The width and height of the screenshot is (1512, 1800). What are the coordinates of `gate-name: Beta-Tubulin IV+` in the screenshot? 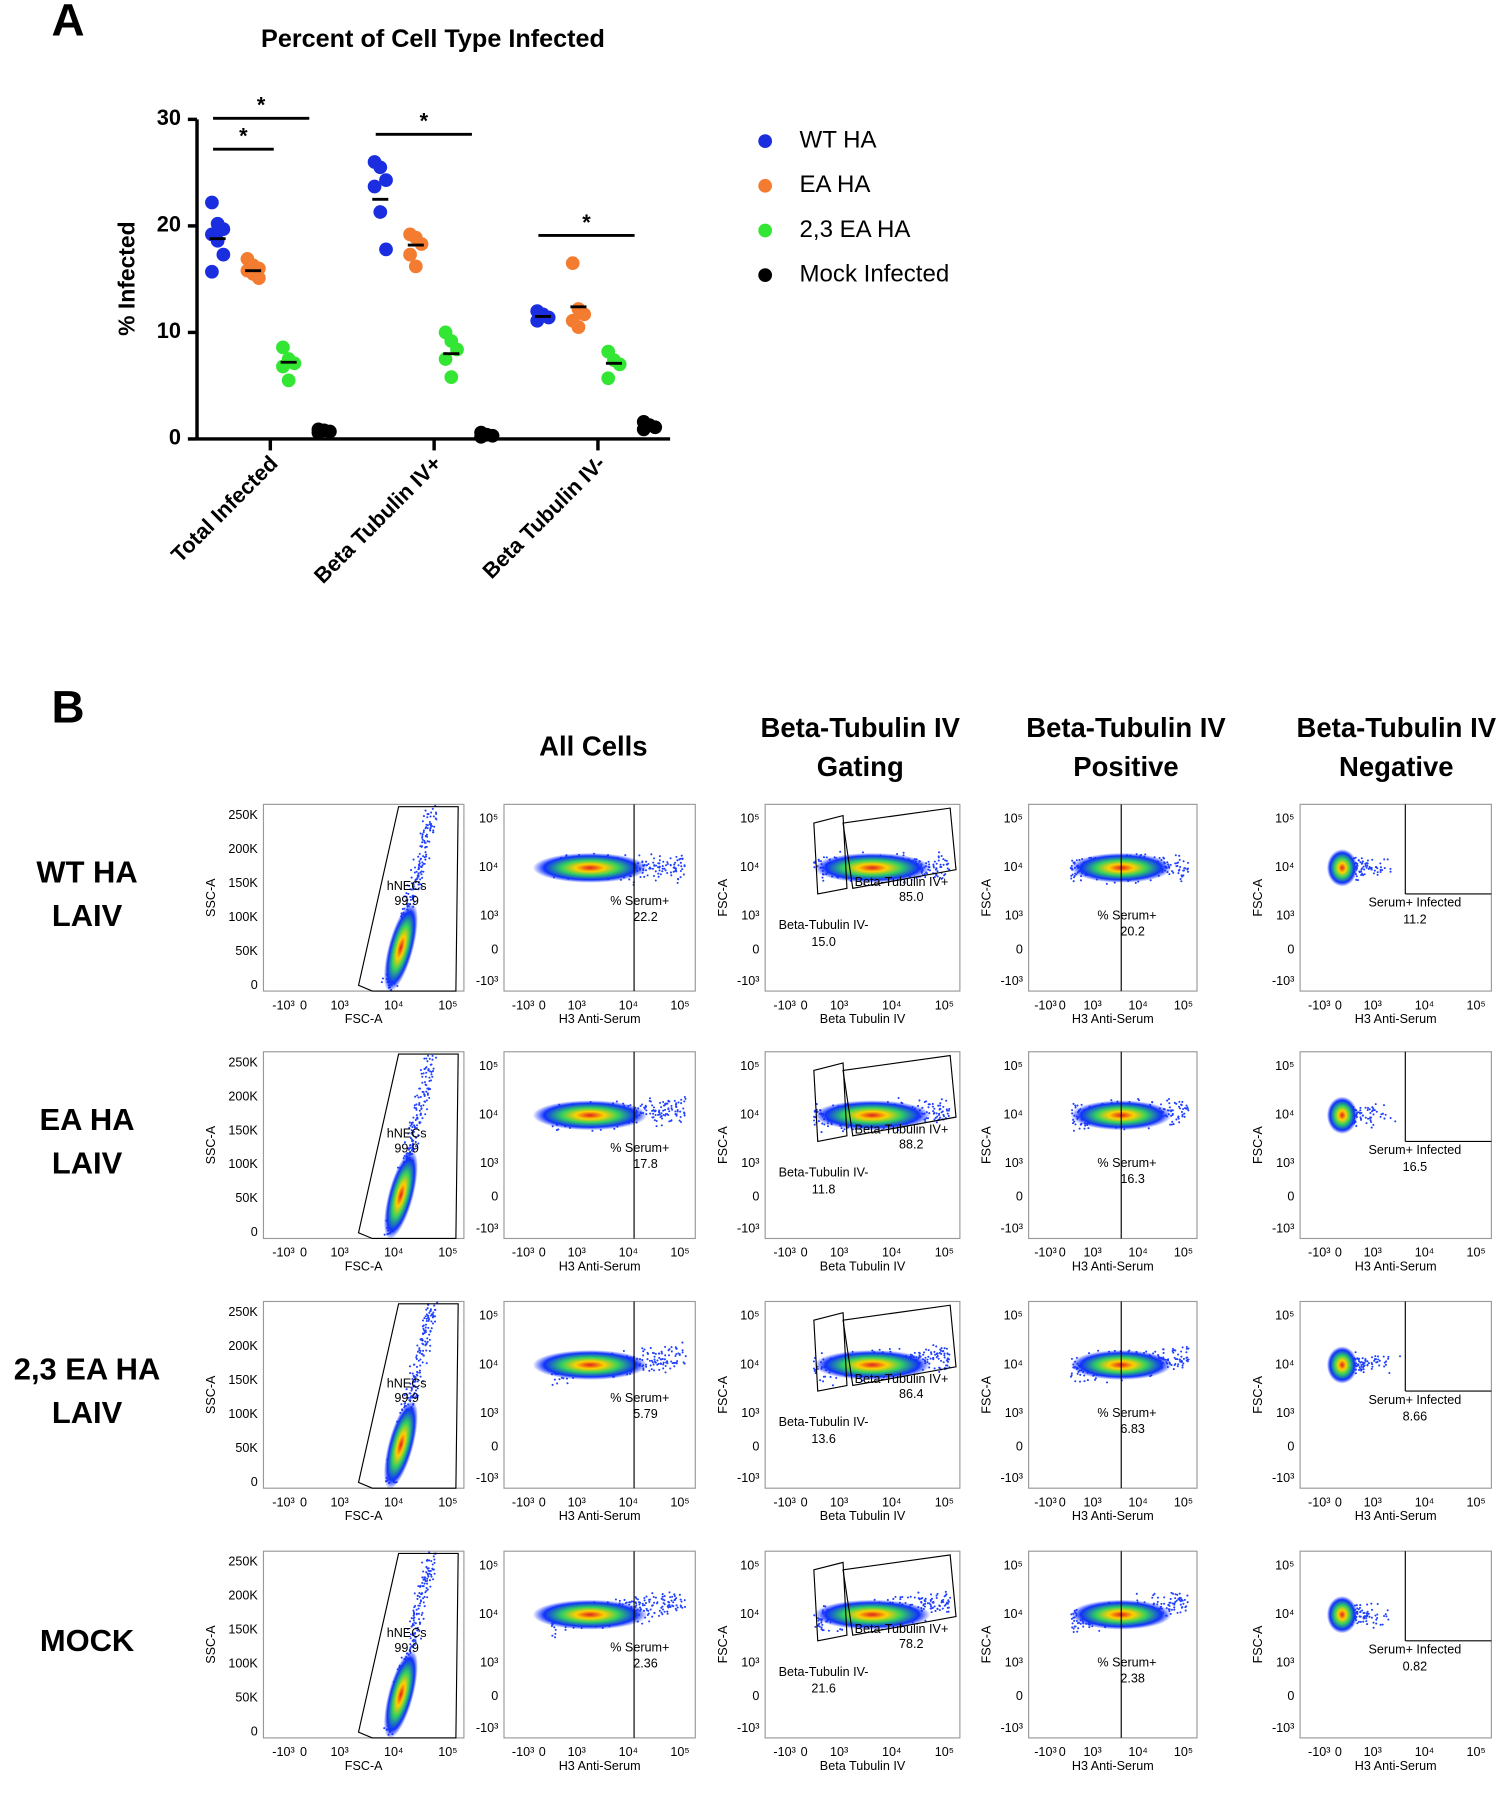 It's located at (902, 1130).